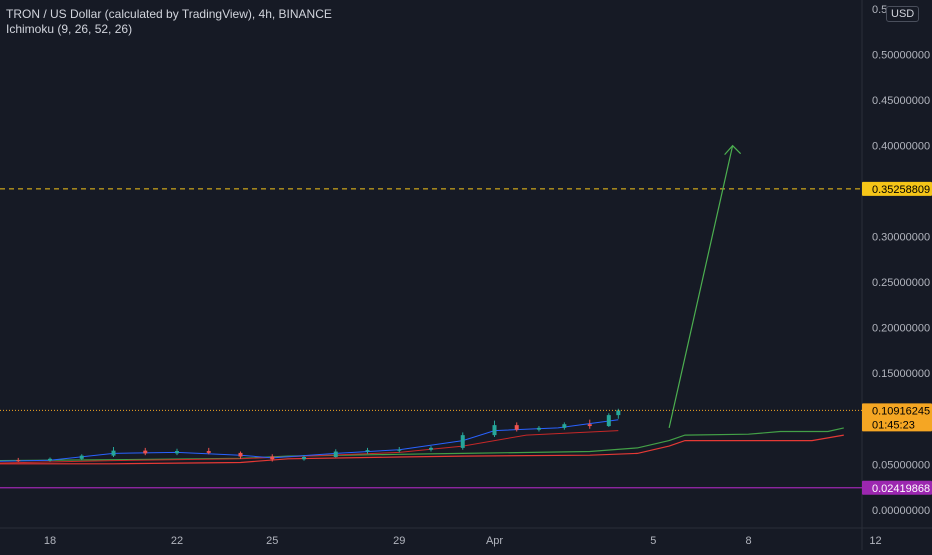 The image size is (932, 555). I want to click on price-label-text: 0.10916245, so click(901, 411).